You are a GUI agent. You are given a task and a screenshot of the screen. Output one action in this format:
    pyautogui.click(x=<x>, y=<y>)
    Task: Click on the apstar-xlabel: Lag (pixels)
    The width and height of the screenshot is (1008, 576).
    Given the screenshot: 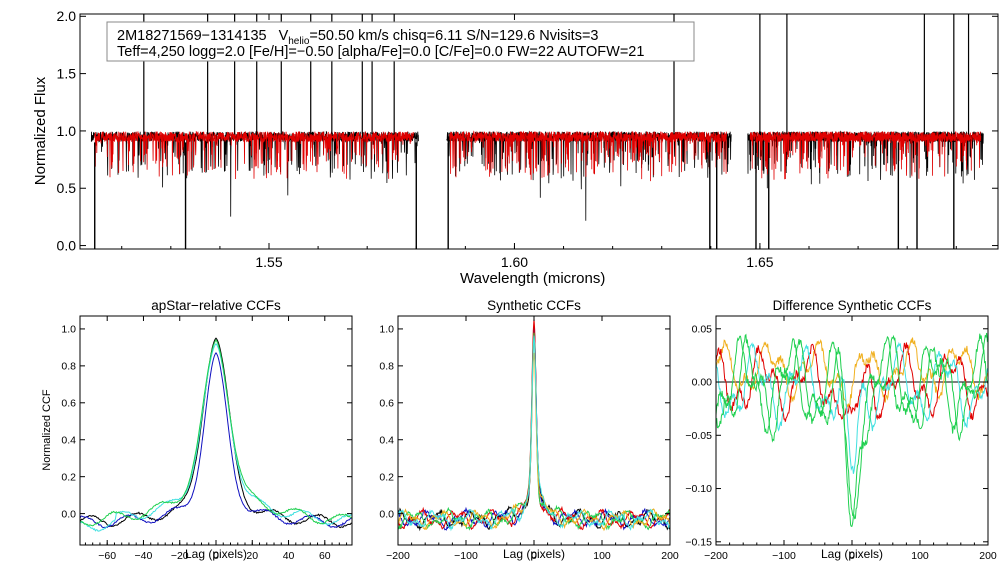 What is the action you would take?
    pyautogui.click(x=216, y=554)
    